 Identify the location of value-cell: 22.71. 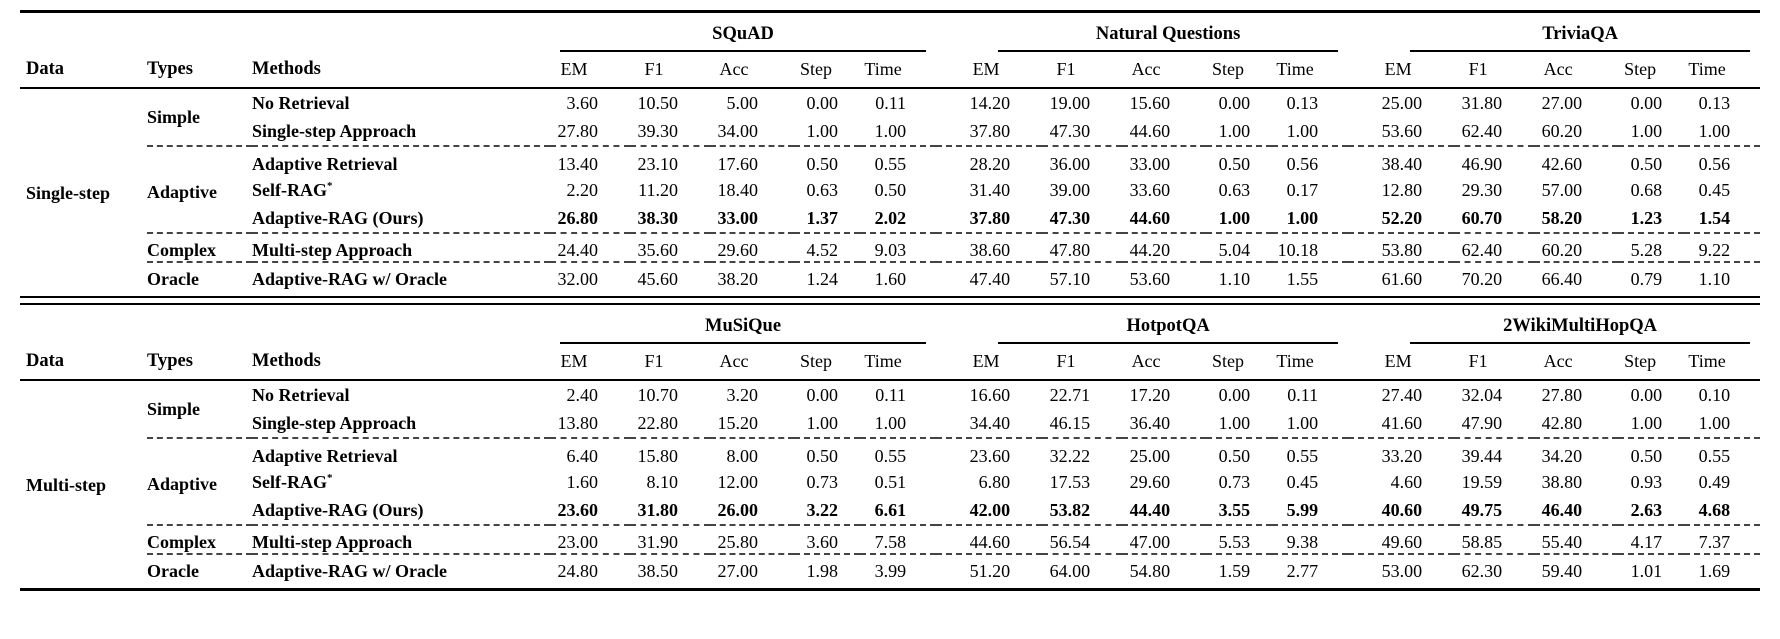
(1070, 395).